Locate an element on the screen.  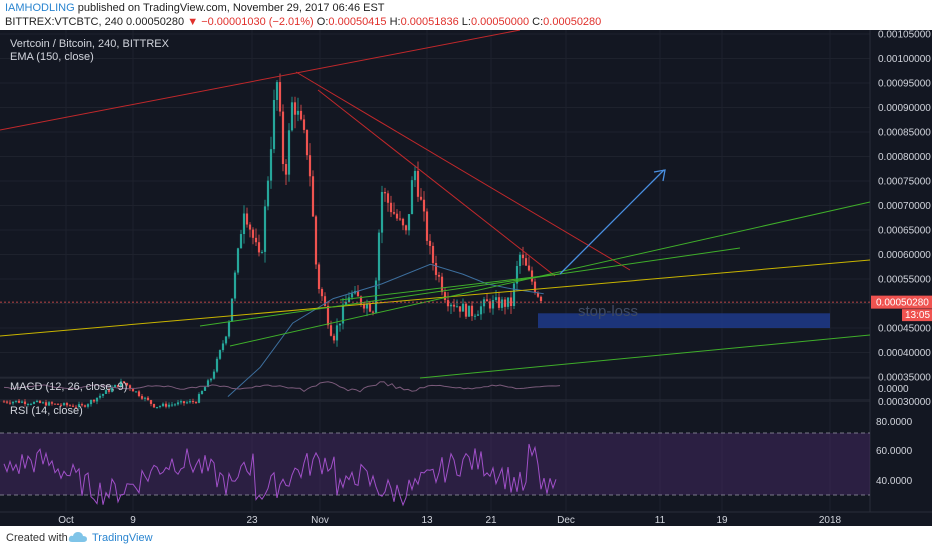
stop-loss-zone is located at coordinates (684, 320).